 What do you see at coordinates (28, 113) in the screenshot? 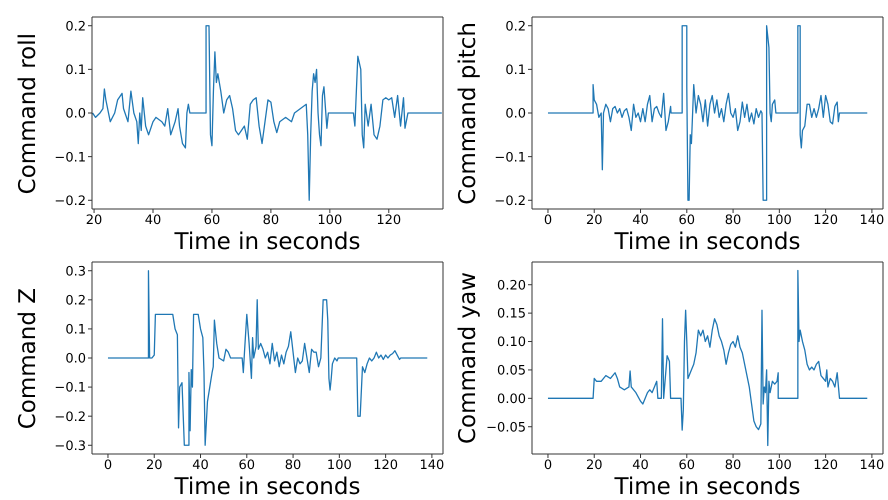
I see `y-axis-title: Command roll` at bounding box center [28, 113].